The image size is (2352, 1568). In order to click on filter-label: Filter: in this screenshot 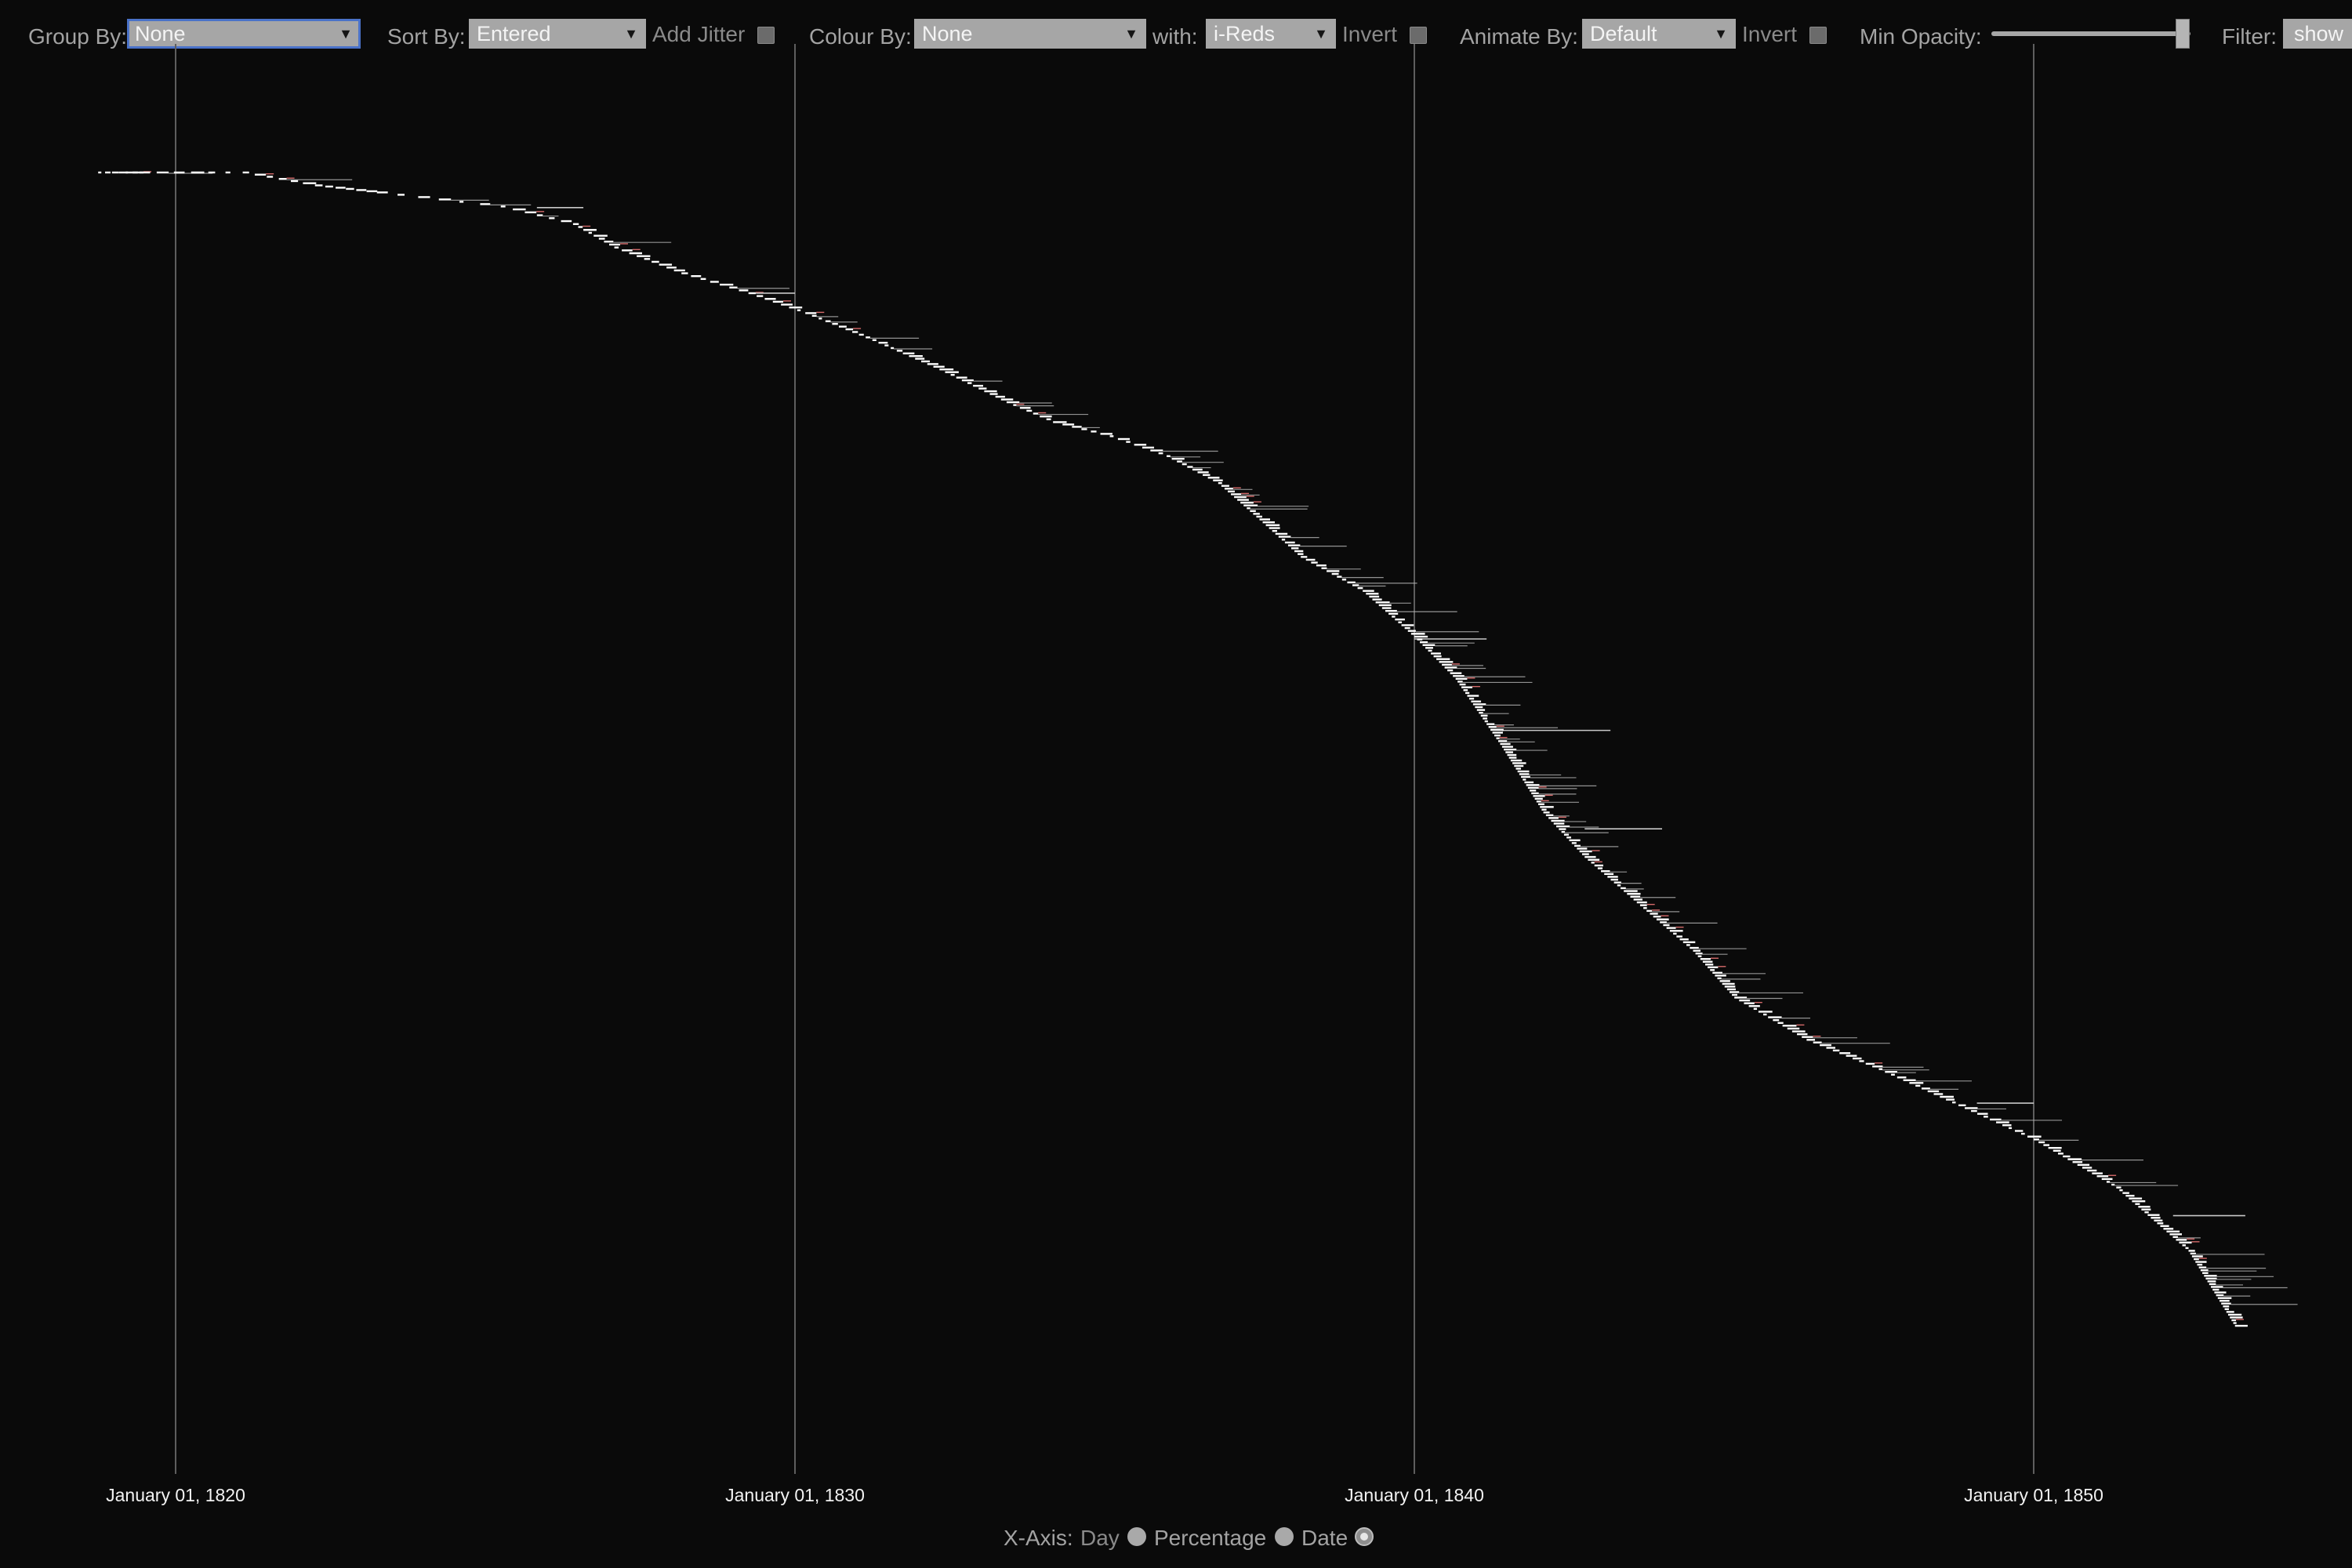, I will do `click(2249, 36)`.